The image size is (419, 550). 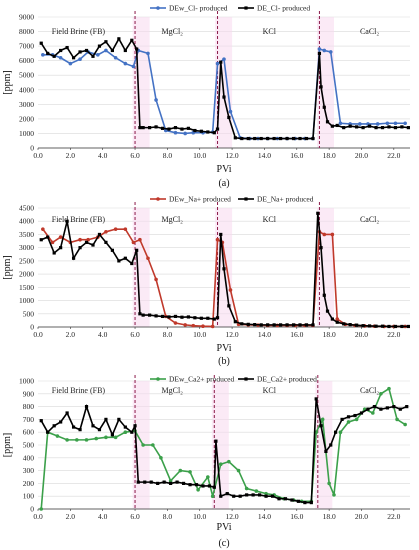 What do you see at coordinates (26, 118) in the screenshot?
I see `y-tick-label: 2000` at bounding box center [26, 118].